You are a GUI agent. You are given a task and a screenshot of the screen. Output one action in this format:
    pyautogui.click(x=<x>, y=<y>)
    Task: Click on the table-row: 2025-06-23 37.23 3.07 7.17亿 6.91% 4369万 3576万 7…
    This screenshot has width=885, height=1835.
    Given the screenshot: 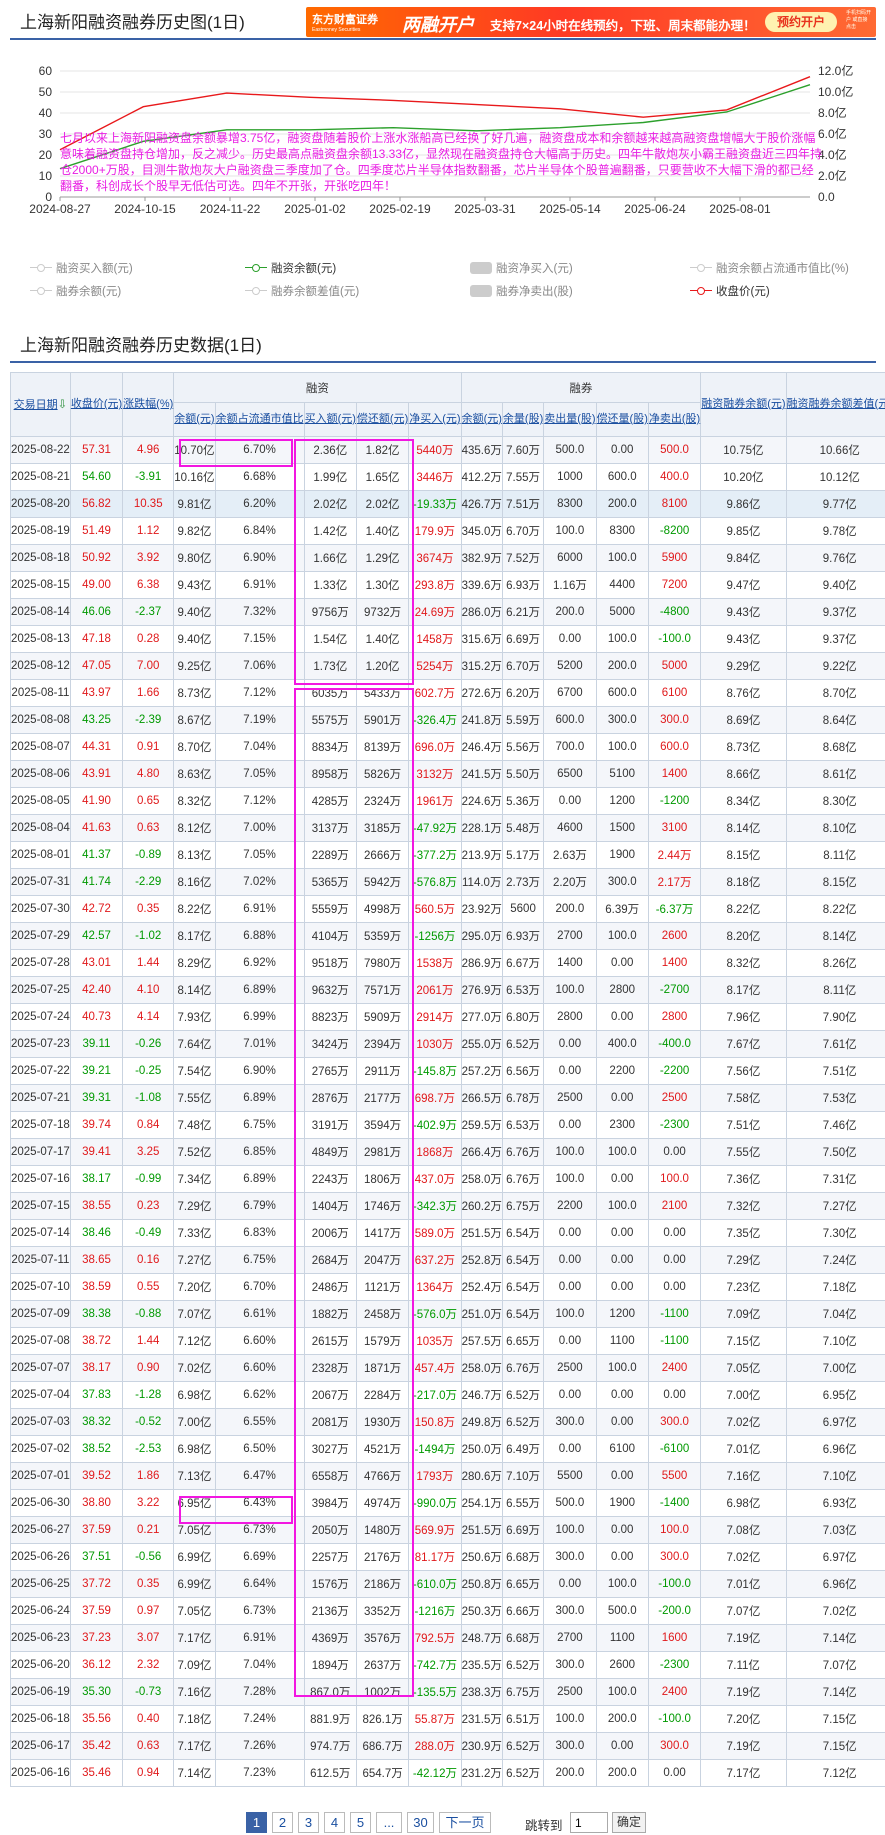 What is the action you would take?
    pyautogui.click(x=447, y=1638)
    